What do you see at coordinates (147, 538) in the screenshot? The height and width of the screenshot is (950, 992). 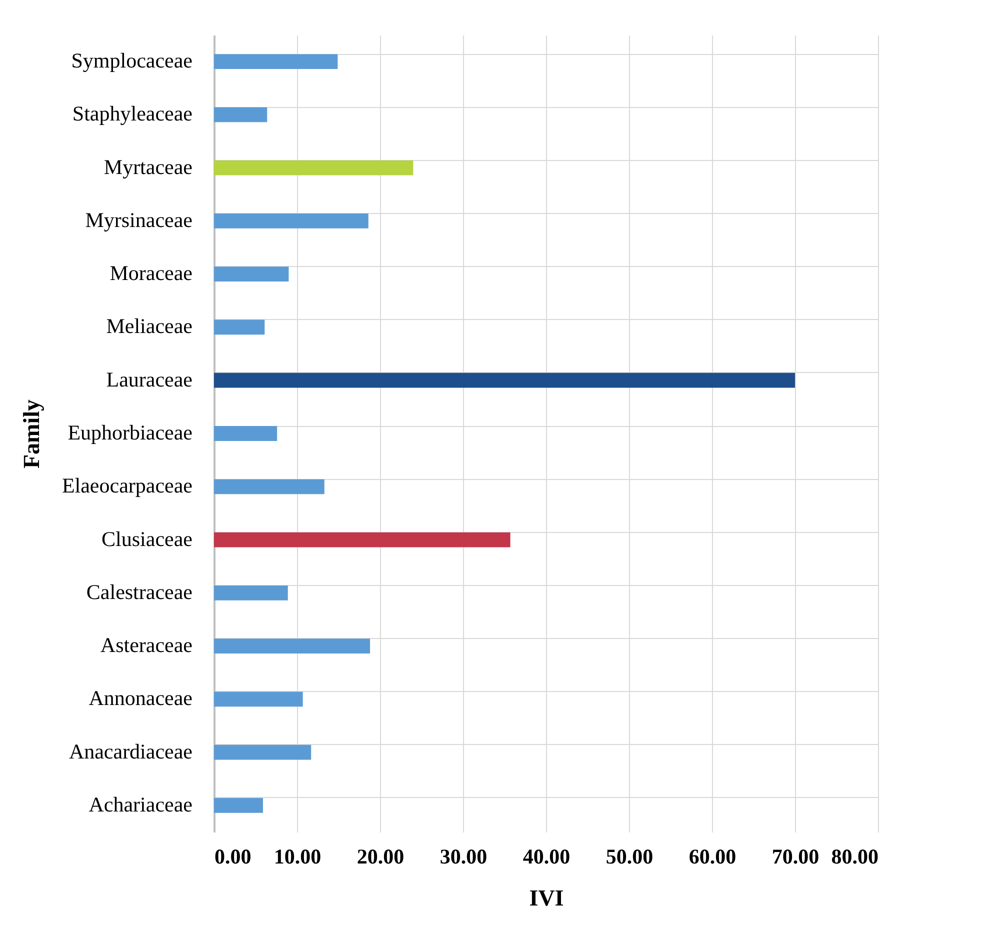 I see `y-tick-label: Clusiaceae` at bounding box center [147, 538].